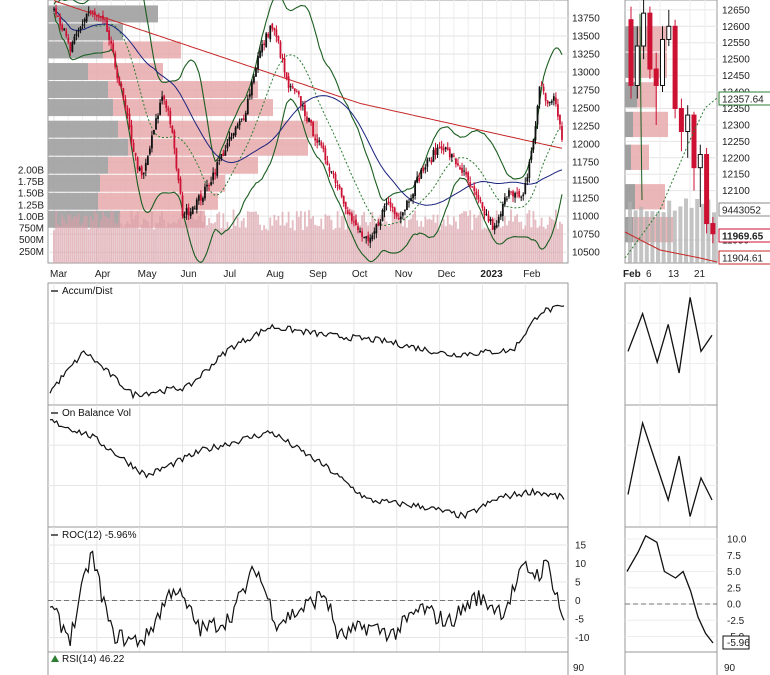 The height and width of the screenshot is (675, 770). Describe the element at coordinates (680, 663) in the screenshot. I see `zoom-rsi-panel: 90` at that location.